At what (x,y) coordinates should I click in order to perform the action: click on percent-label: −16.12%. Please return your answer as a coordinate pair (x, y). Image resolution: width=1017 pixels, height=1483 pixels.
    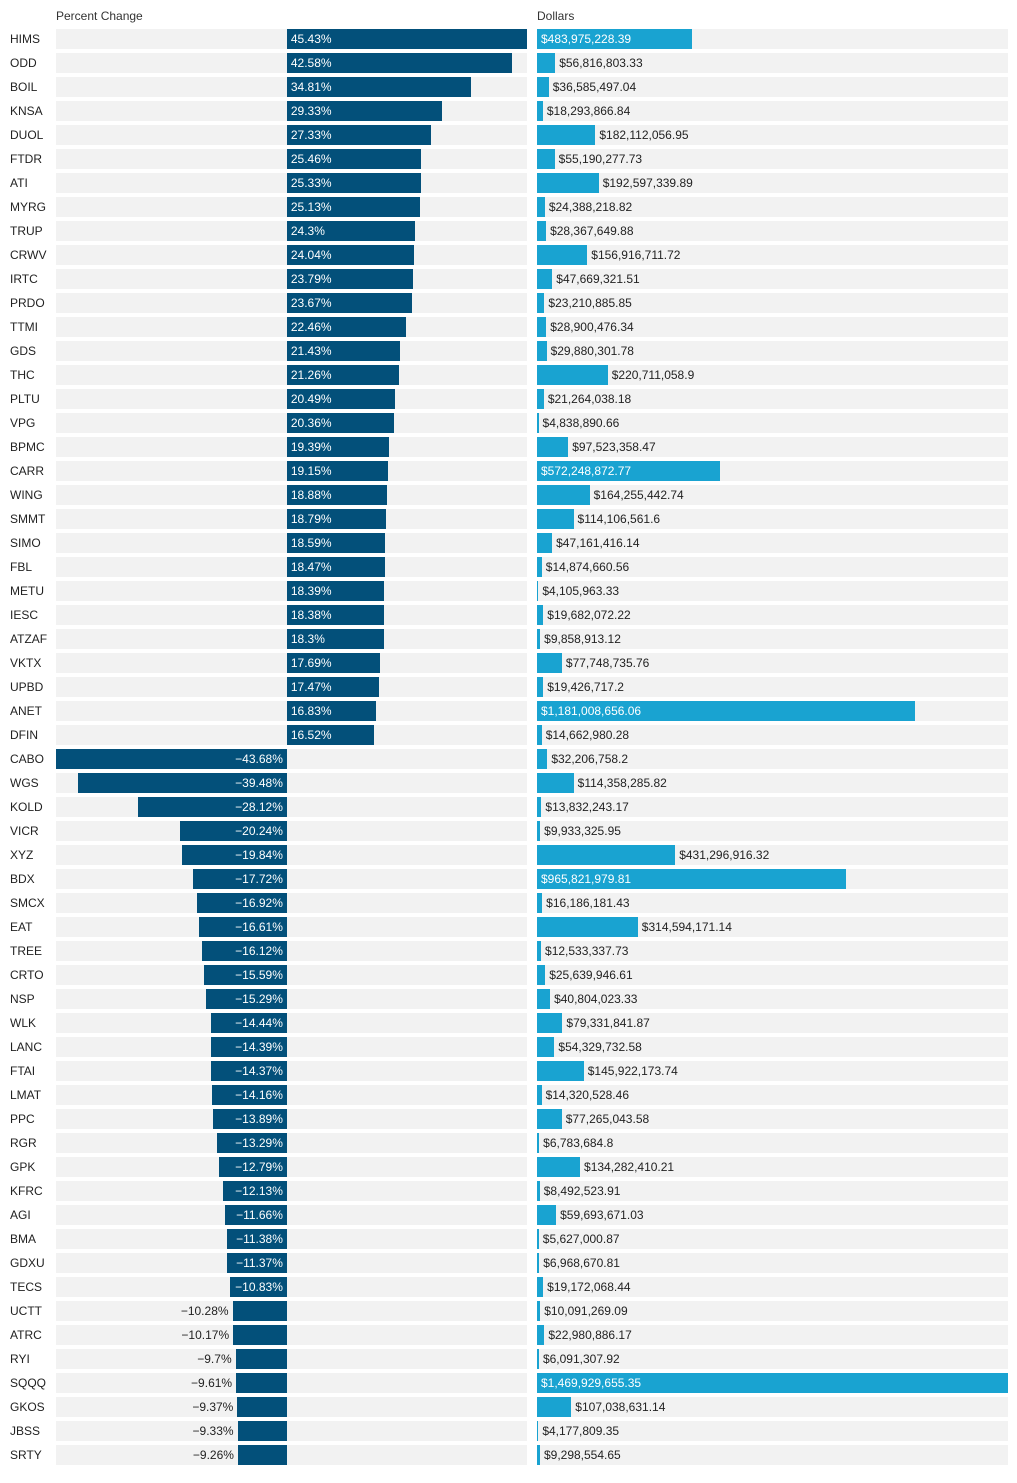
    Looking at the image, I should click on (259, 951).